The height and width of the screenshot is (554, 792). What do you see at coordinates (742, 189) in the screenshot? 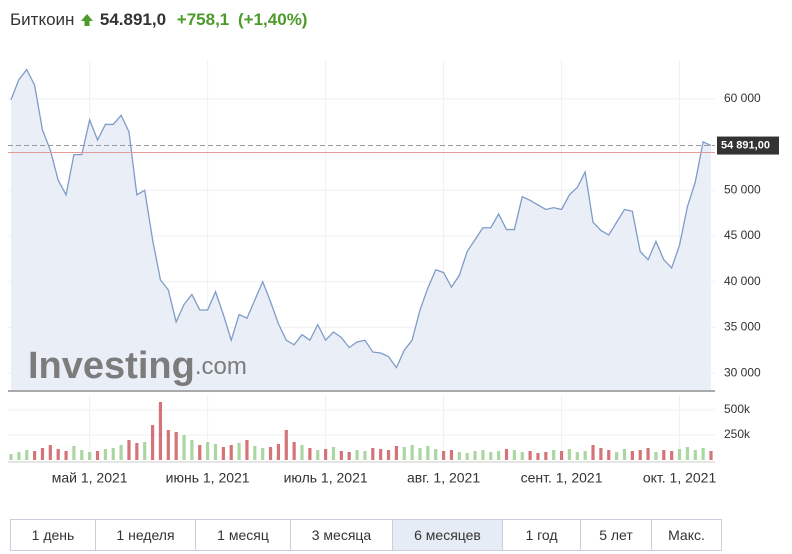
I see `y-tick-label: 50 000` at bounding box center [742, 189].